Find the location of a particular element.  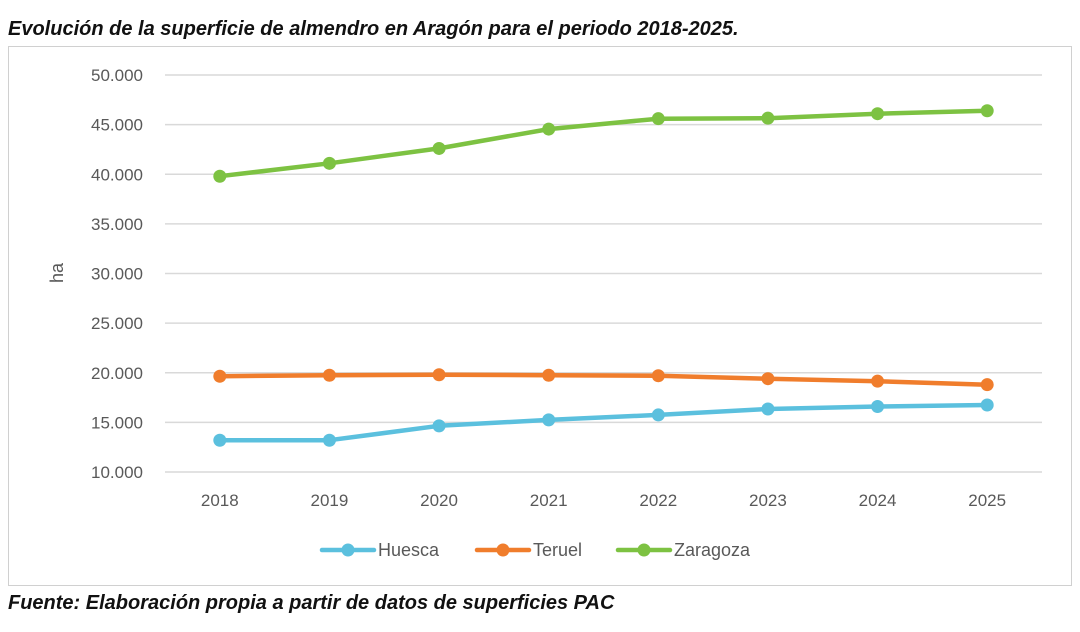

y-tick-label: 25.000 is located at coordinates (117, 323).